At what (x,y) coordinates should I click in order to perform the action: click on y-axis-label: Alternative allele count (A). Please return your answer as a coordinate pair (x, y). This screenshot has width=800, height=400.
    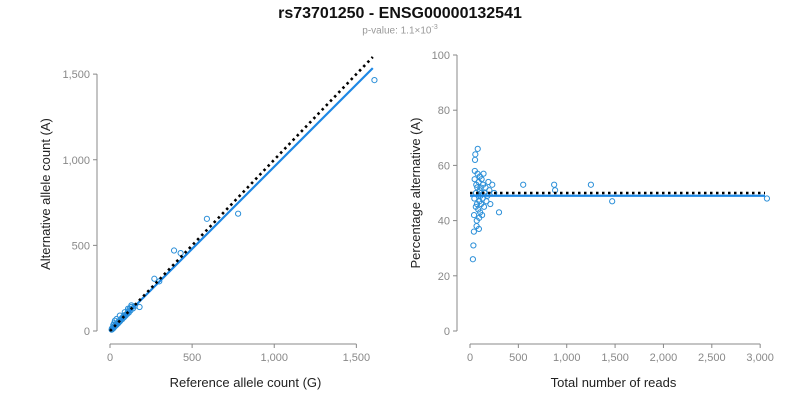
    Looking at the image, I should click on (45, 194).